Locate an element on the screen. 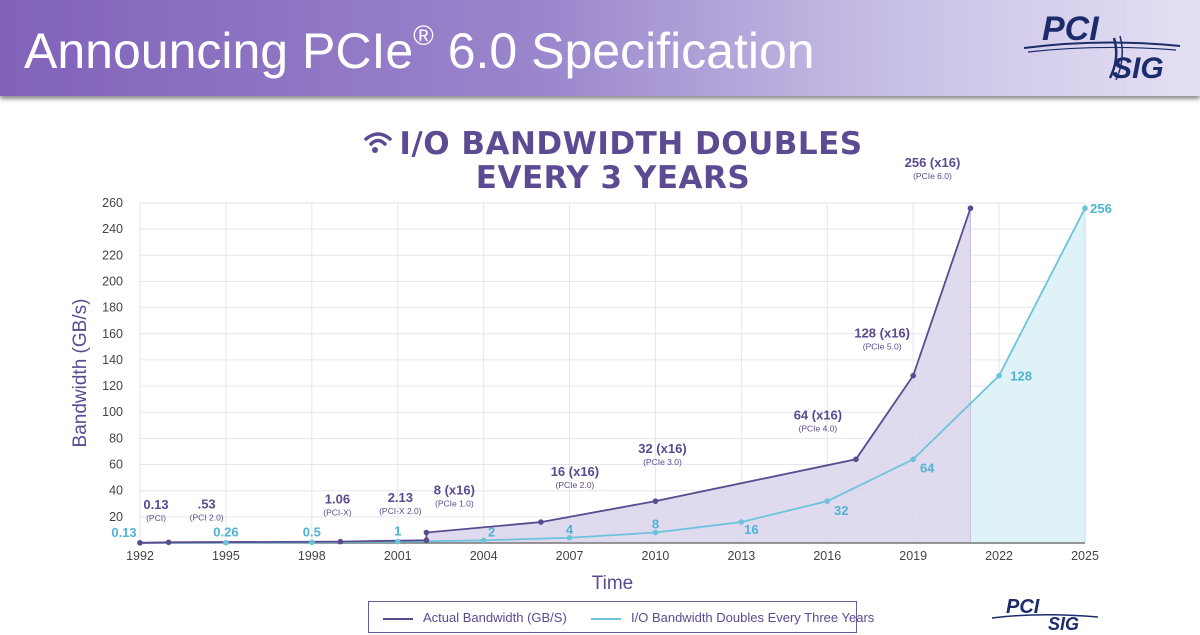  actual-data-sublabel: (PCIe 4.0) is located at coordinates (818, 428).